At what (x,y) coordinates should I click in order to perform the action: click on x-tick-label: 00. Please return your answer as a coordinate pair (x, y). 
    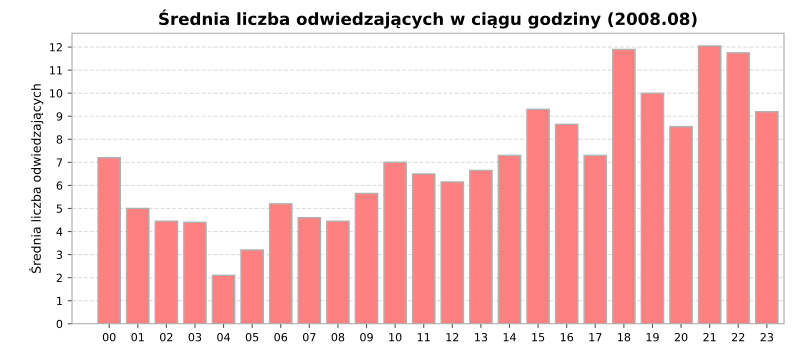
    Looking at the image, I should click on (109, 337).